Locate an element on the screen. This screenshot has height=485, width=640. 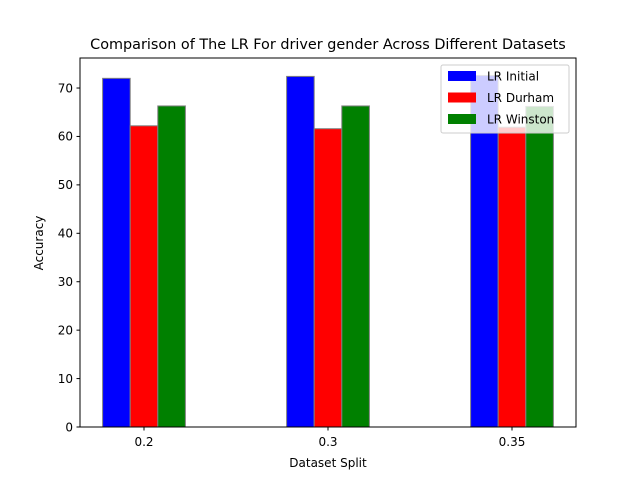
y-tick-label: 60 is located at coordinates (65, 137).